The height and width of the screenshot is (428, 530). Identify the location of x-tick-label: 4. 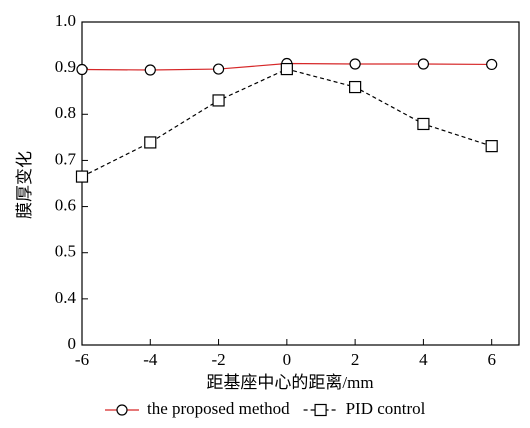
(423, 359).